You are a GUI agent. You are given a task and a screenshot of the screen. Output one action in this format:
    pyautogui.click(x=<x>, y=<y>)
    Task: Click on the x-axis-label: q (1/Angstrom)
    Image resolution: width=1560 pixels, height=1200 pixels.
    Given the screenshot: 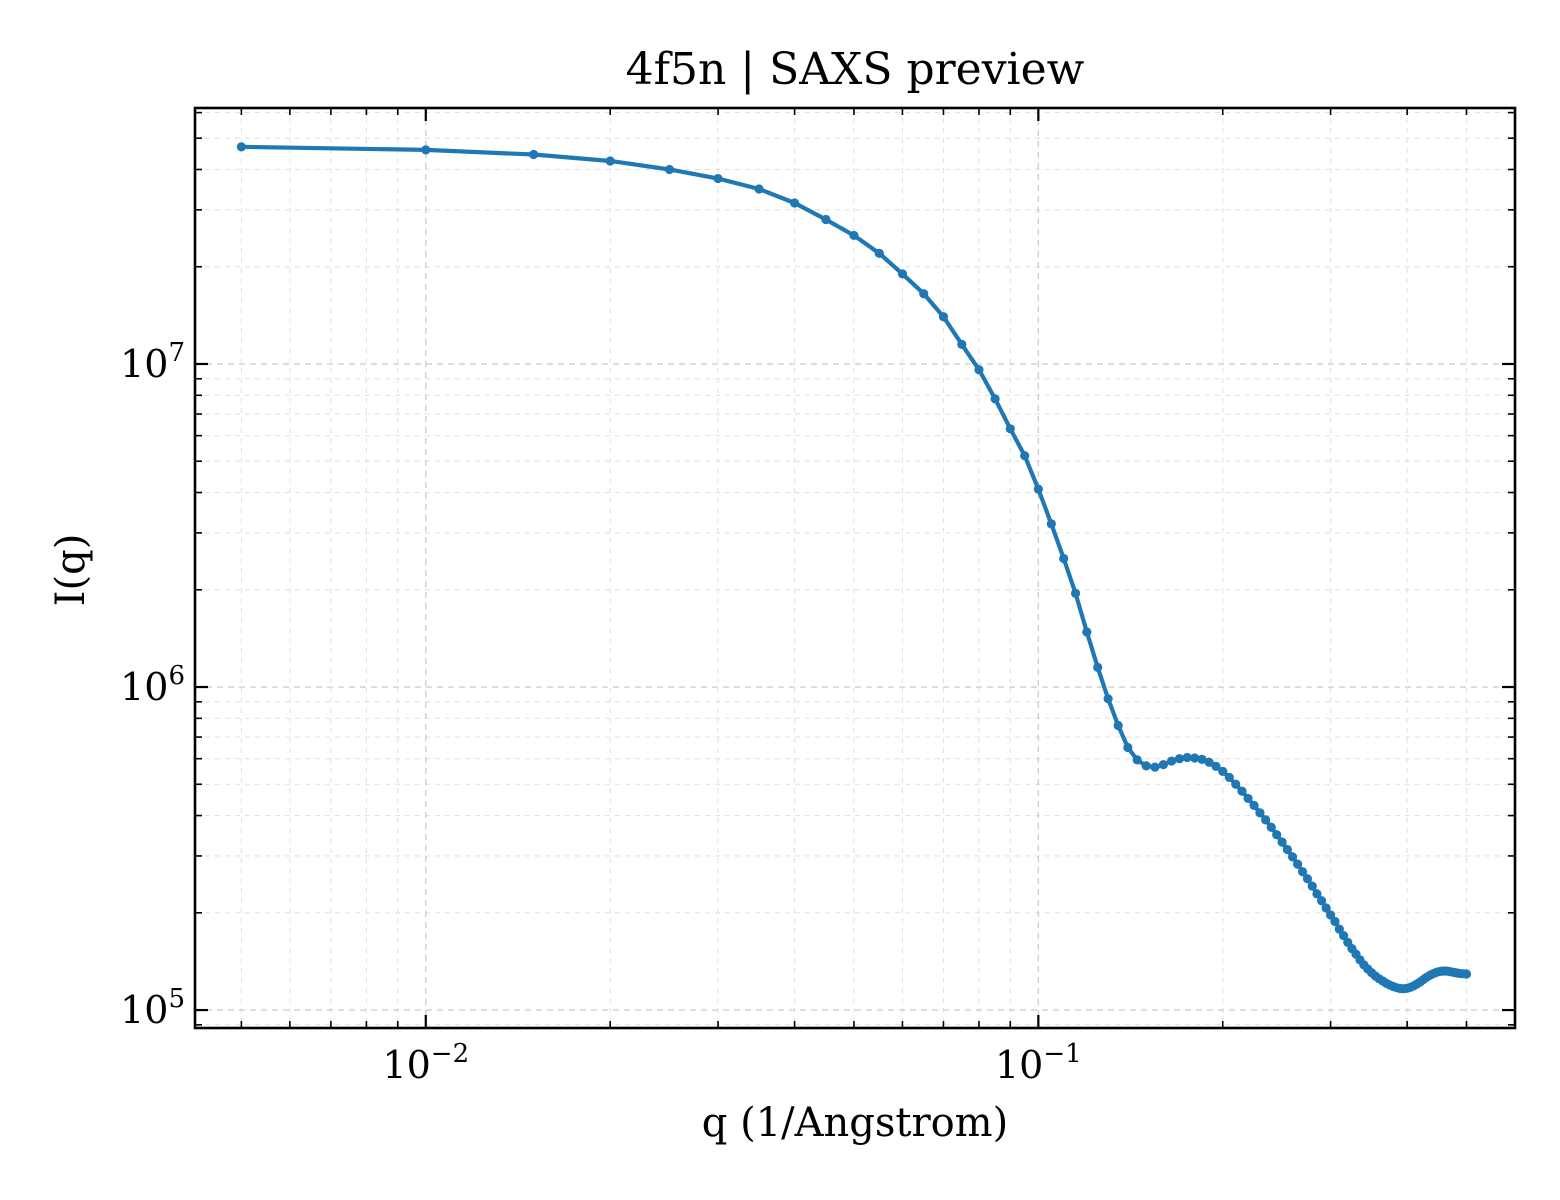 What is the action you would take?
    pyautogui.click(x=855, y=1123)
    